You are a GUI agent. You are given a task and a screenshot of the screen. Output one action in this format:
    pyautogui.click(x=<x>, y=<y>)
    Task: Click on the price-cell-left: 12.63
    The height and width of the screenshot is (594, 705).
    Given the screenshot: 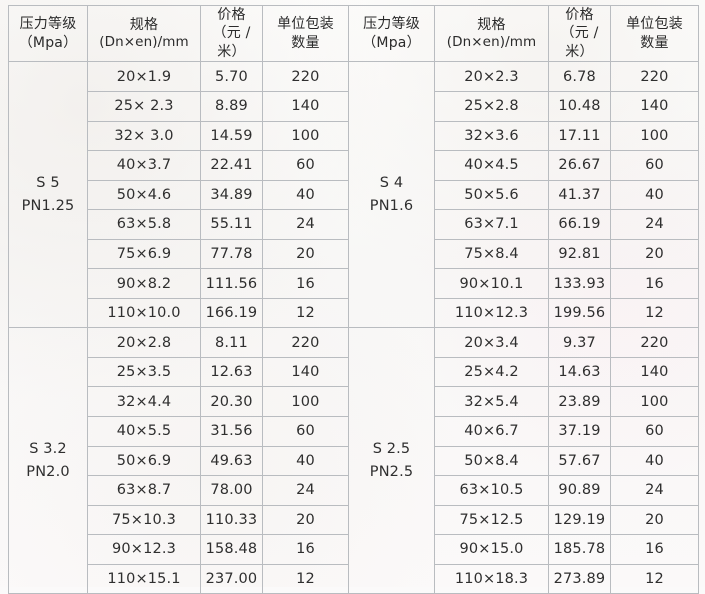 What is the action you would take?
    pyautogui.click(x=232, y=372)
    